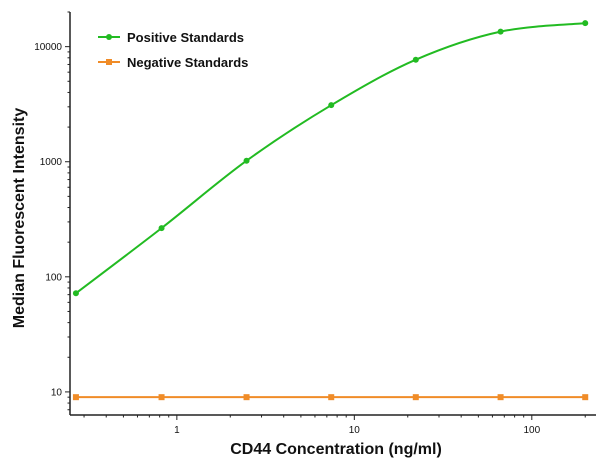  I want to click on legend: Positive Standards Negative Standards, so click(173, 50).